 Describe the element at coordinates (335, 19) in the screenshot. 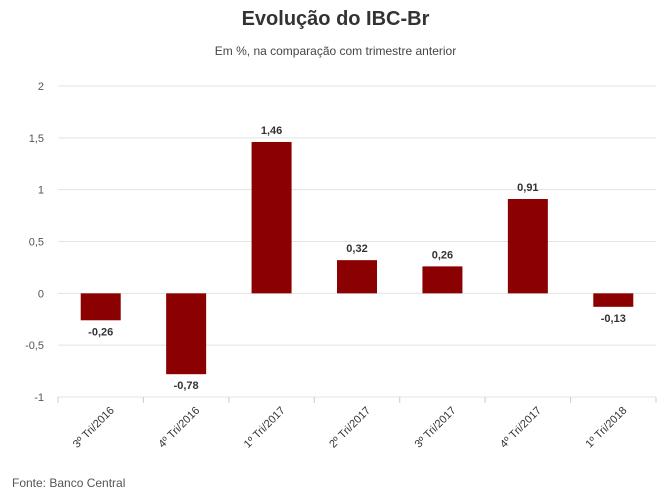

I see `chart-title: Evolução do IBC-Br` at that location.